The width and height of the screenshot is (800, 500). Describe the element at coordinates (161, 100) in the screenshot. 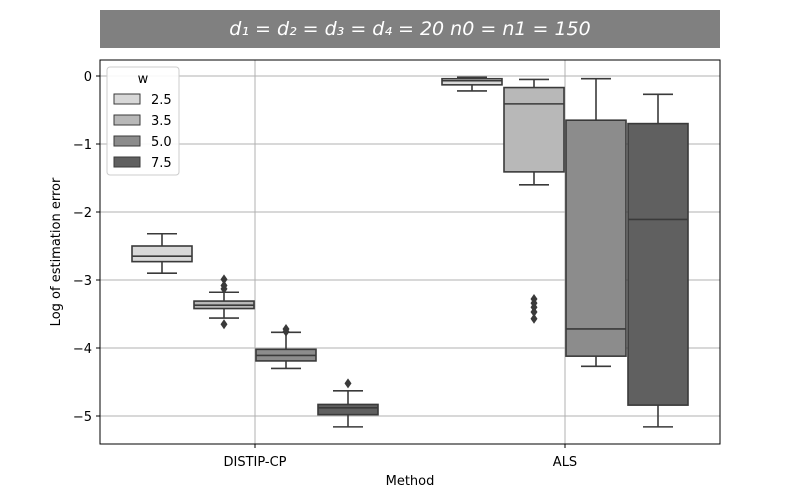

I see `legend-label: 2.5` at that location.